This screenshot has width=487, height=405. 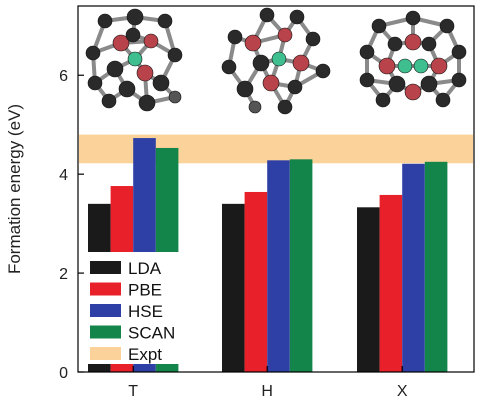 What do you see at coordinates (105, 289) in the screenshot?
I see `legend-swatch-pbe` at bounding box center [105, 289].